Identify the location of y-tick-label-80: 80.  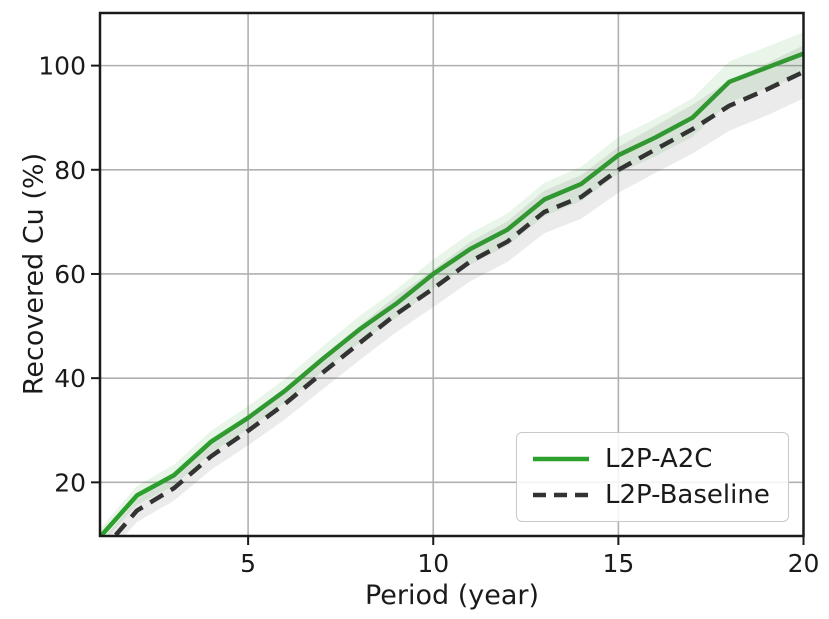
(70, 170).